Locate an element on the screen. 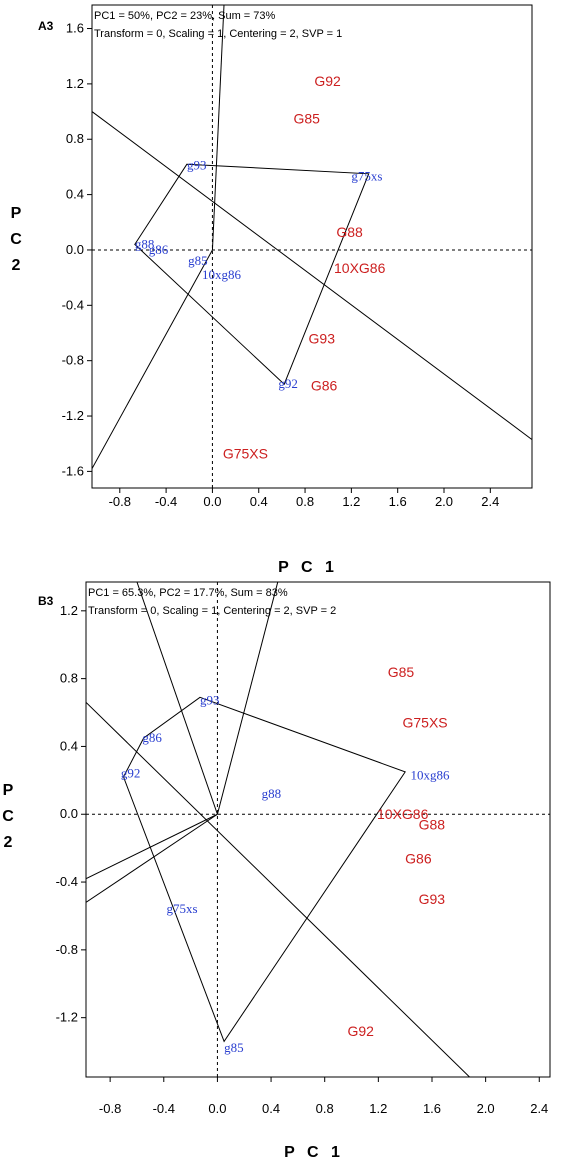  panel-label: A3 is located at coordinates (46, 26).